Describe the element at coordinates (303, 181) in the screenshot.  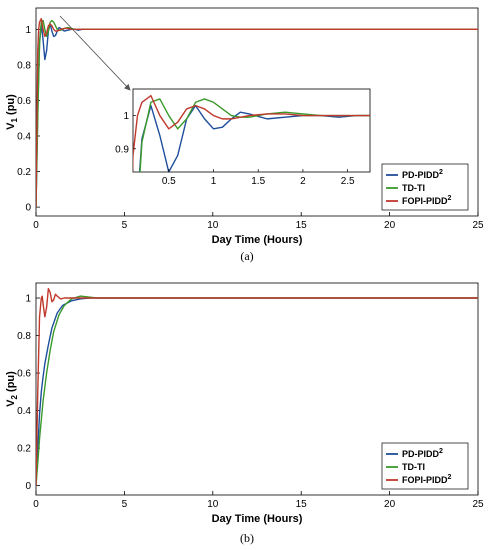
I see `inset-x-tick-label: 2` at that location.